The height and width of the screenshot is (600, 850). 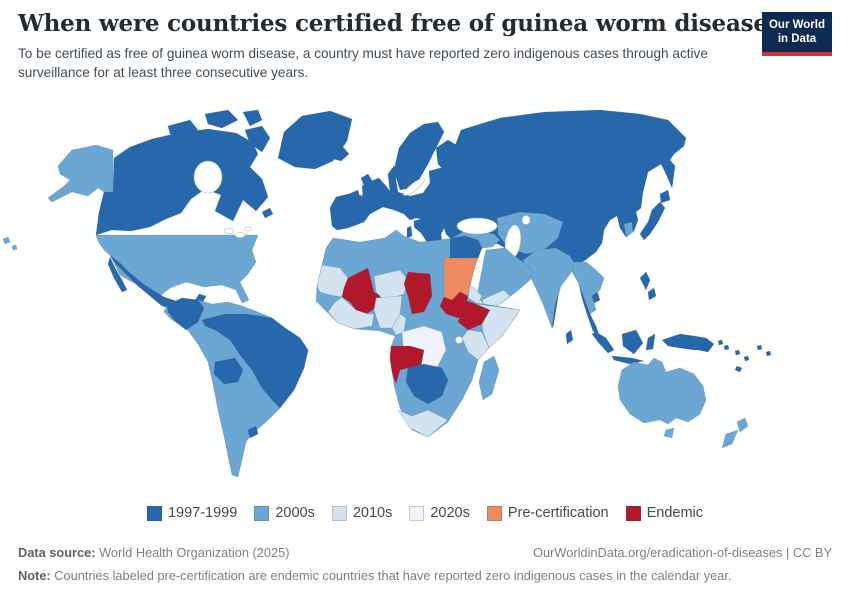 What do you see at coordinates (339, 154) in the screenshot?
I see `country-iceland` at bounding box center [339, 154].